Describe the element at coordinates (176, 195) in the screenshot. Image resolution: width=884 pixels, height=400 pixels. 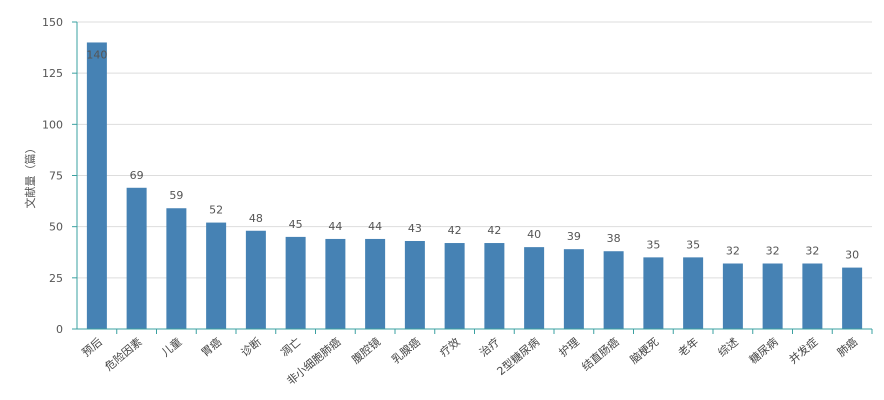
I see `data-label: 59` at that location.